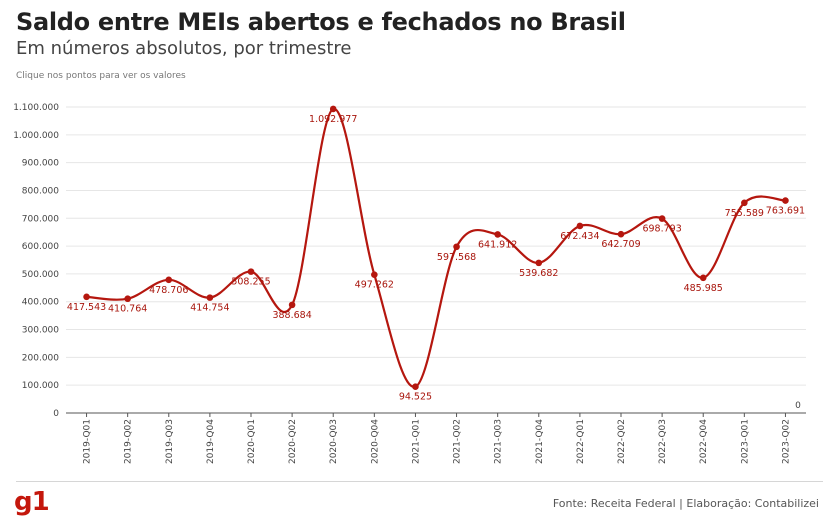 This screenshot has width=837, height=523. What do you see at coordinates (88, 441) in the screenshot?
I see `x-tick-label: 2019-Q01` at bounding box center [88, 441].